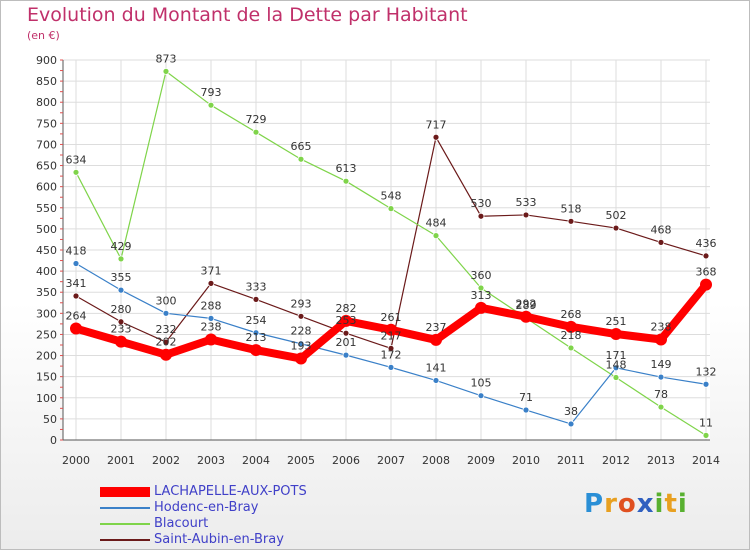  Describe the element at coordinates (76, 283) in the screenshot. I see `data-label: 341` at that location.